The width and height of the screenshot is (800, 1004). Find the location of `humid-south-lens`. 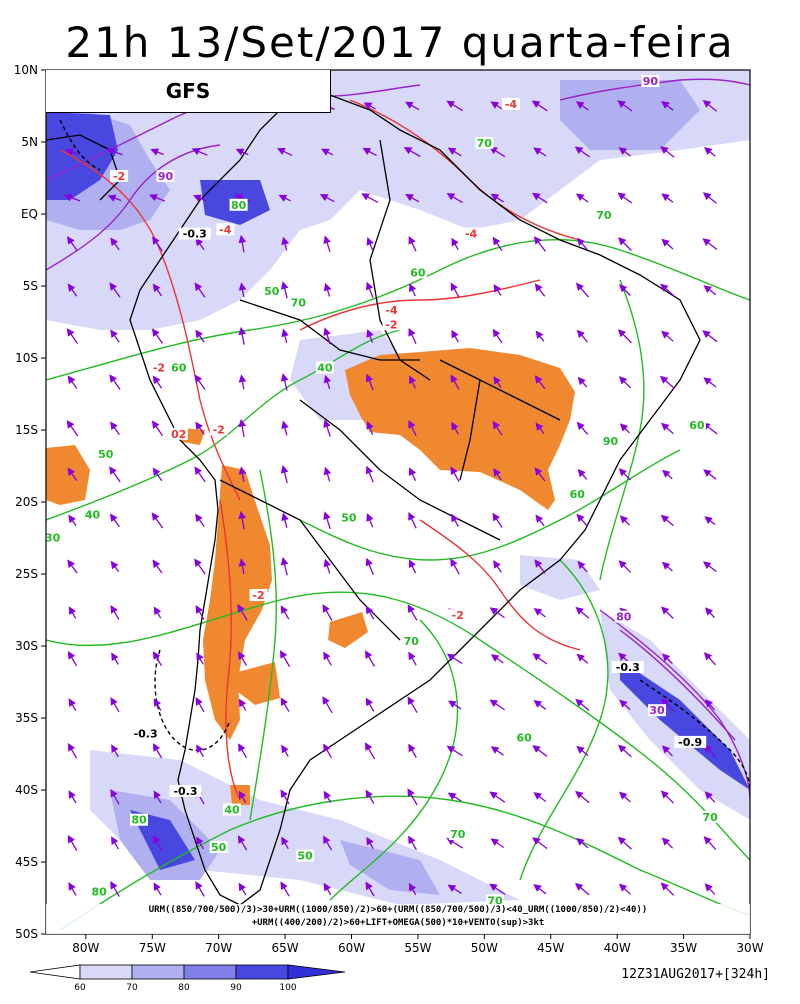

humid-south-lens is located at coordinates (390, 867).